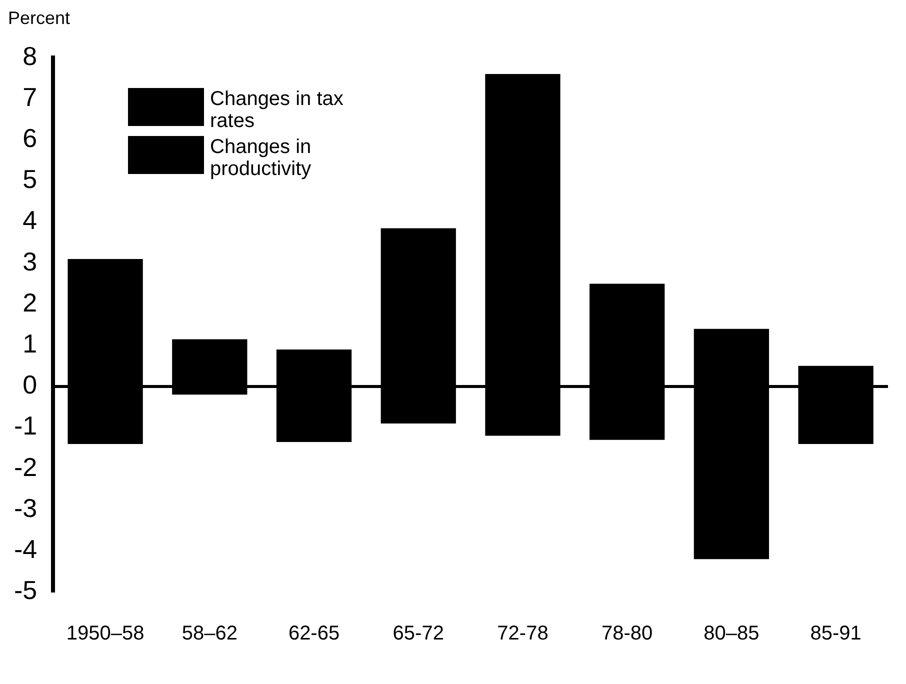 The width and height of the screenshot is (906, 684). Describe the element at coordinates (277, 110) in the screenshot. I see `legend-label: Changes in tax rates` at that location.